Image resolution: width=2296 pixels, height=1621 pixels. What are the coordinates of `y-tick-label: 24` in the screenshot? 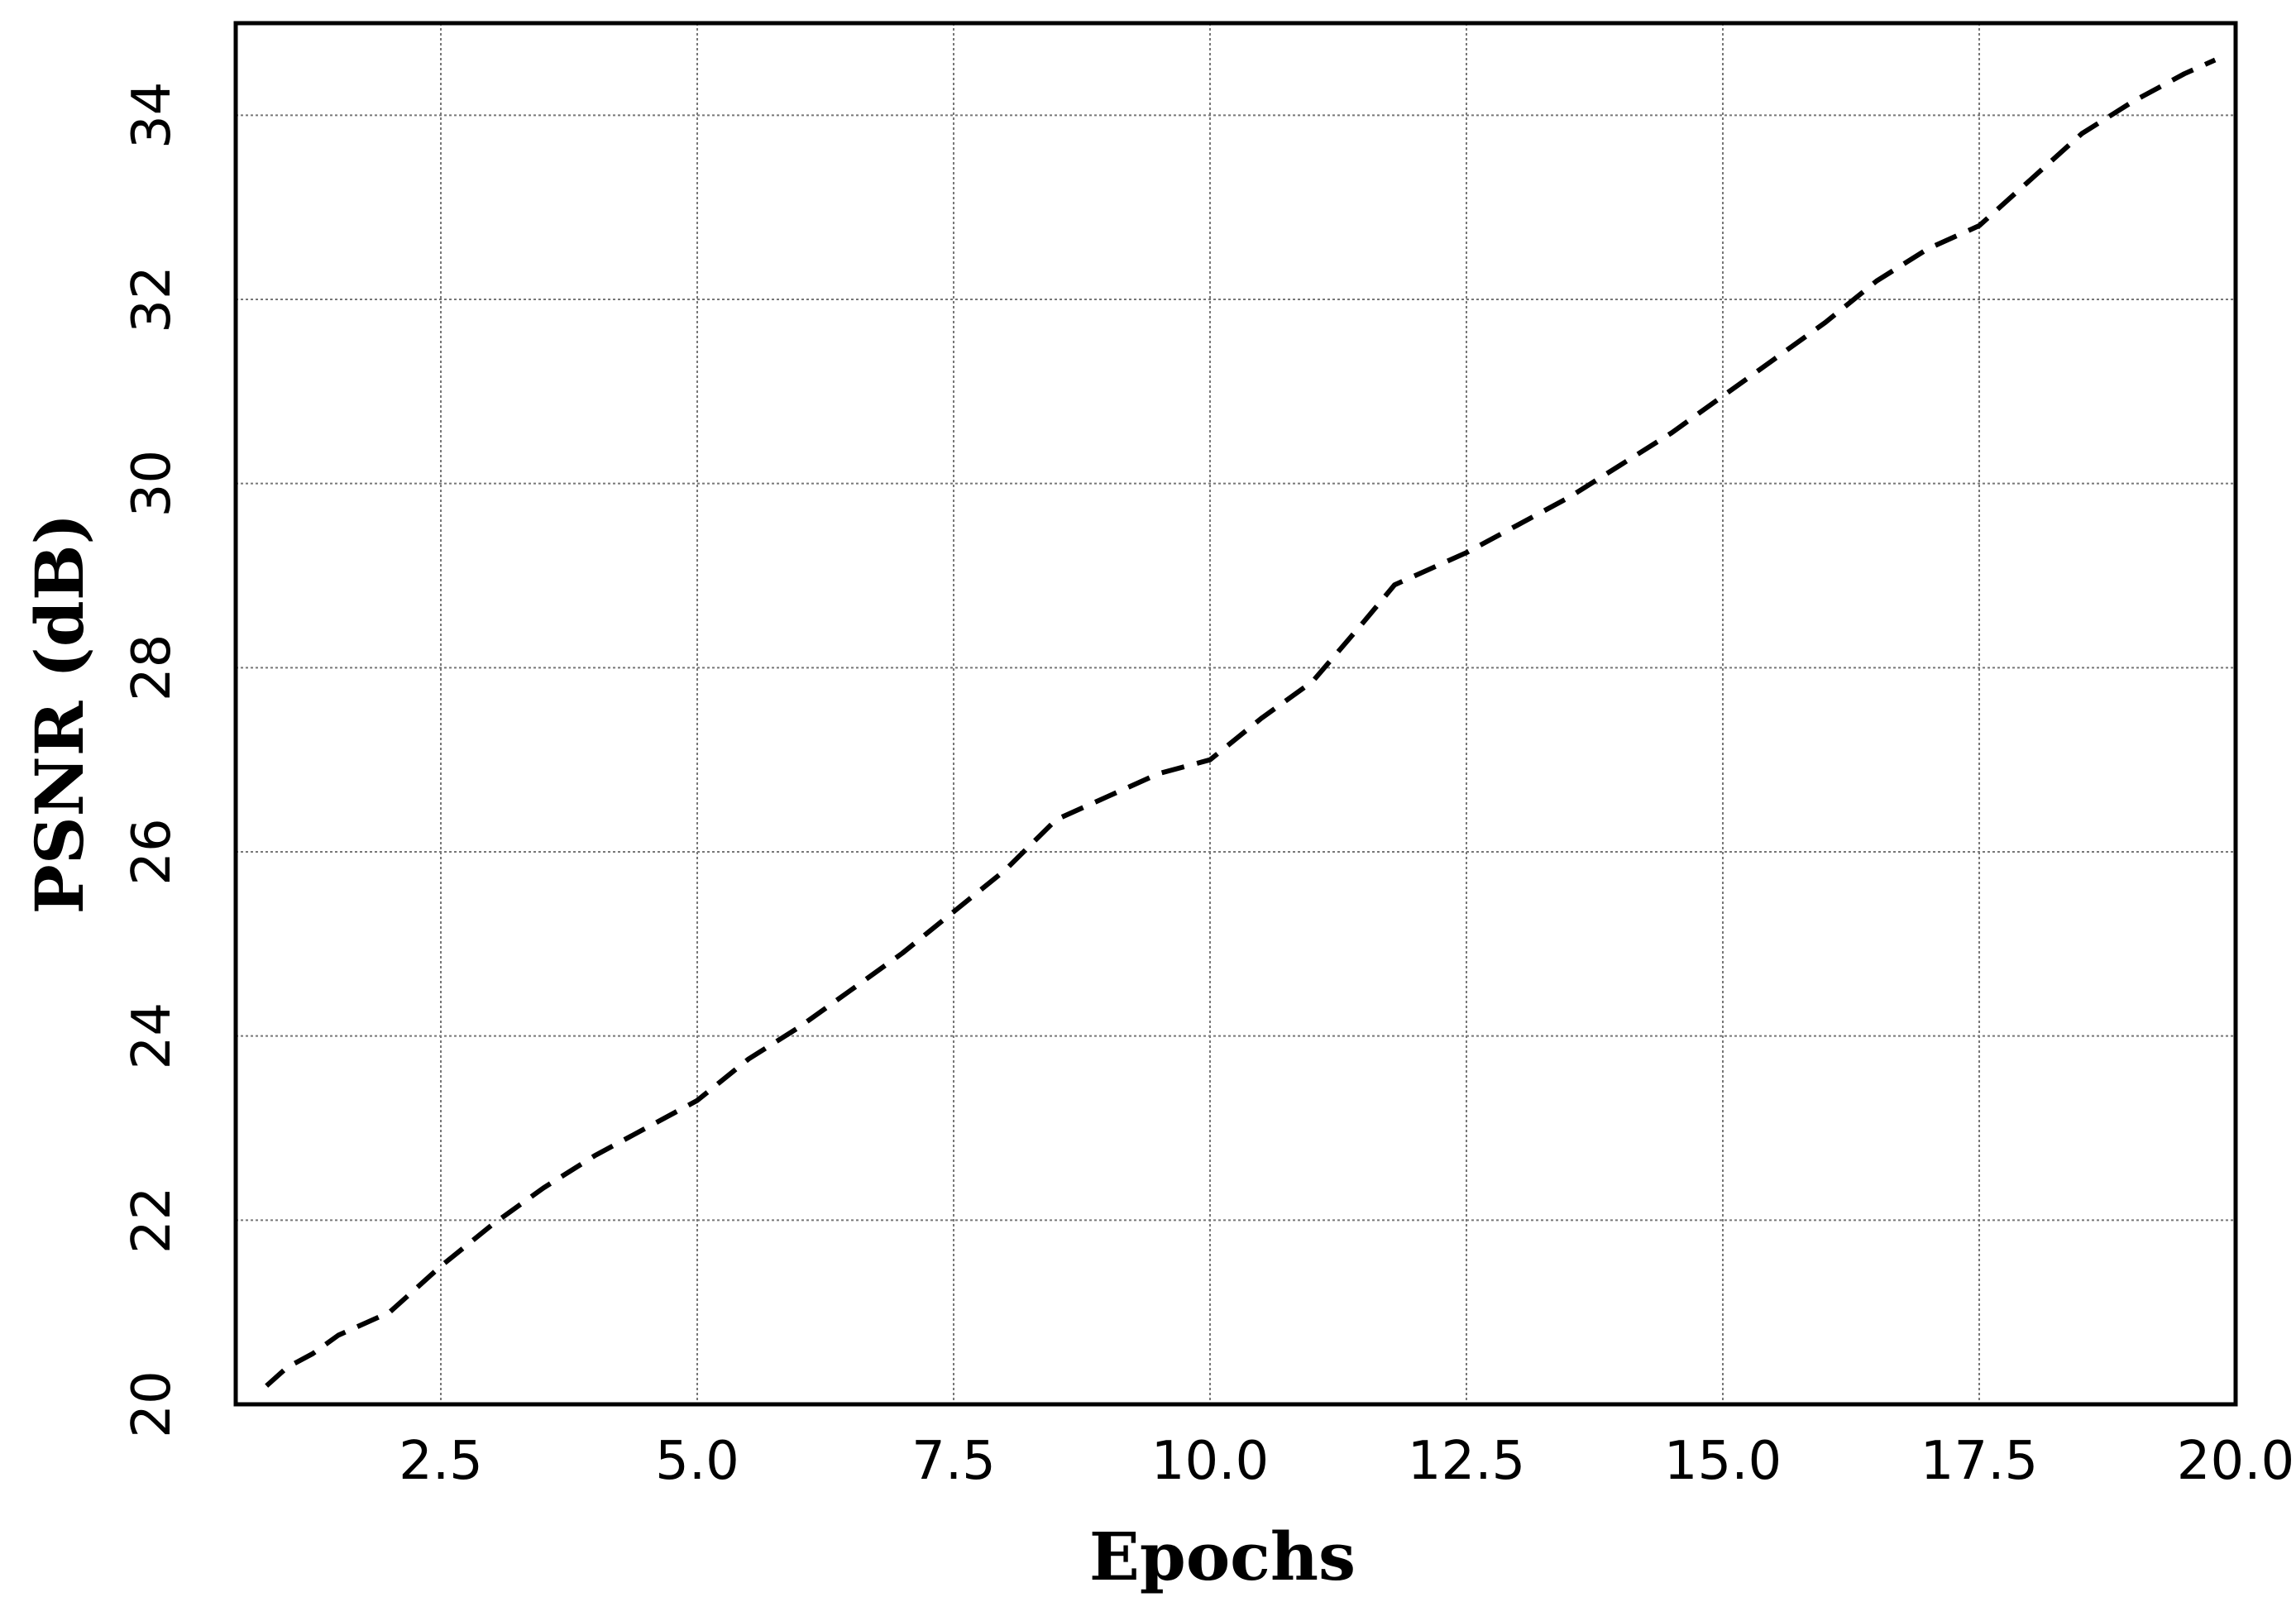 It's located at (152, 1035).